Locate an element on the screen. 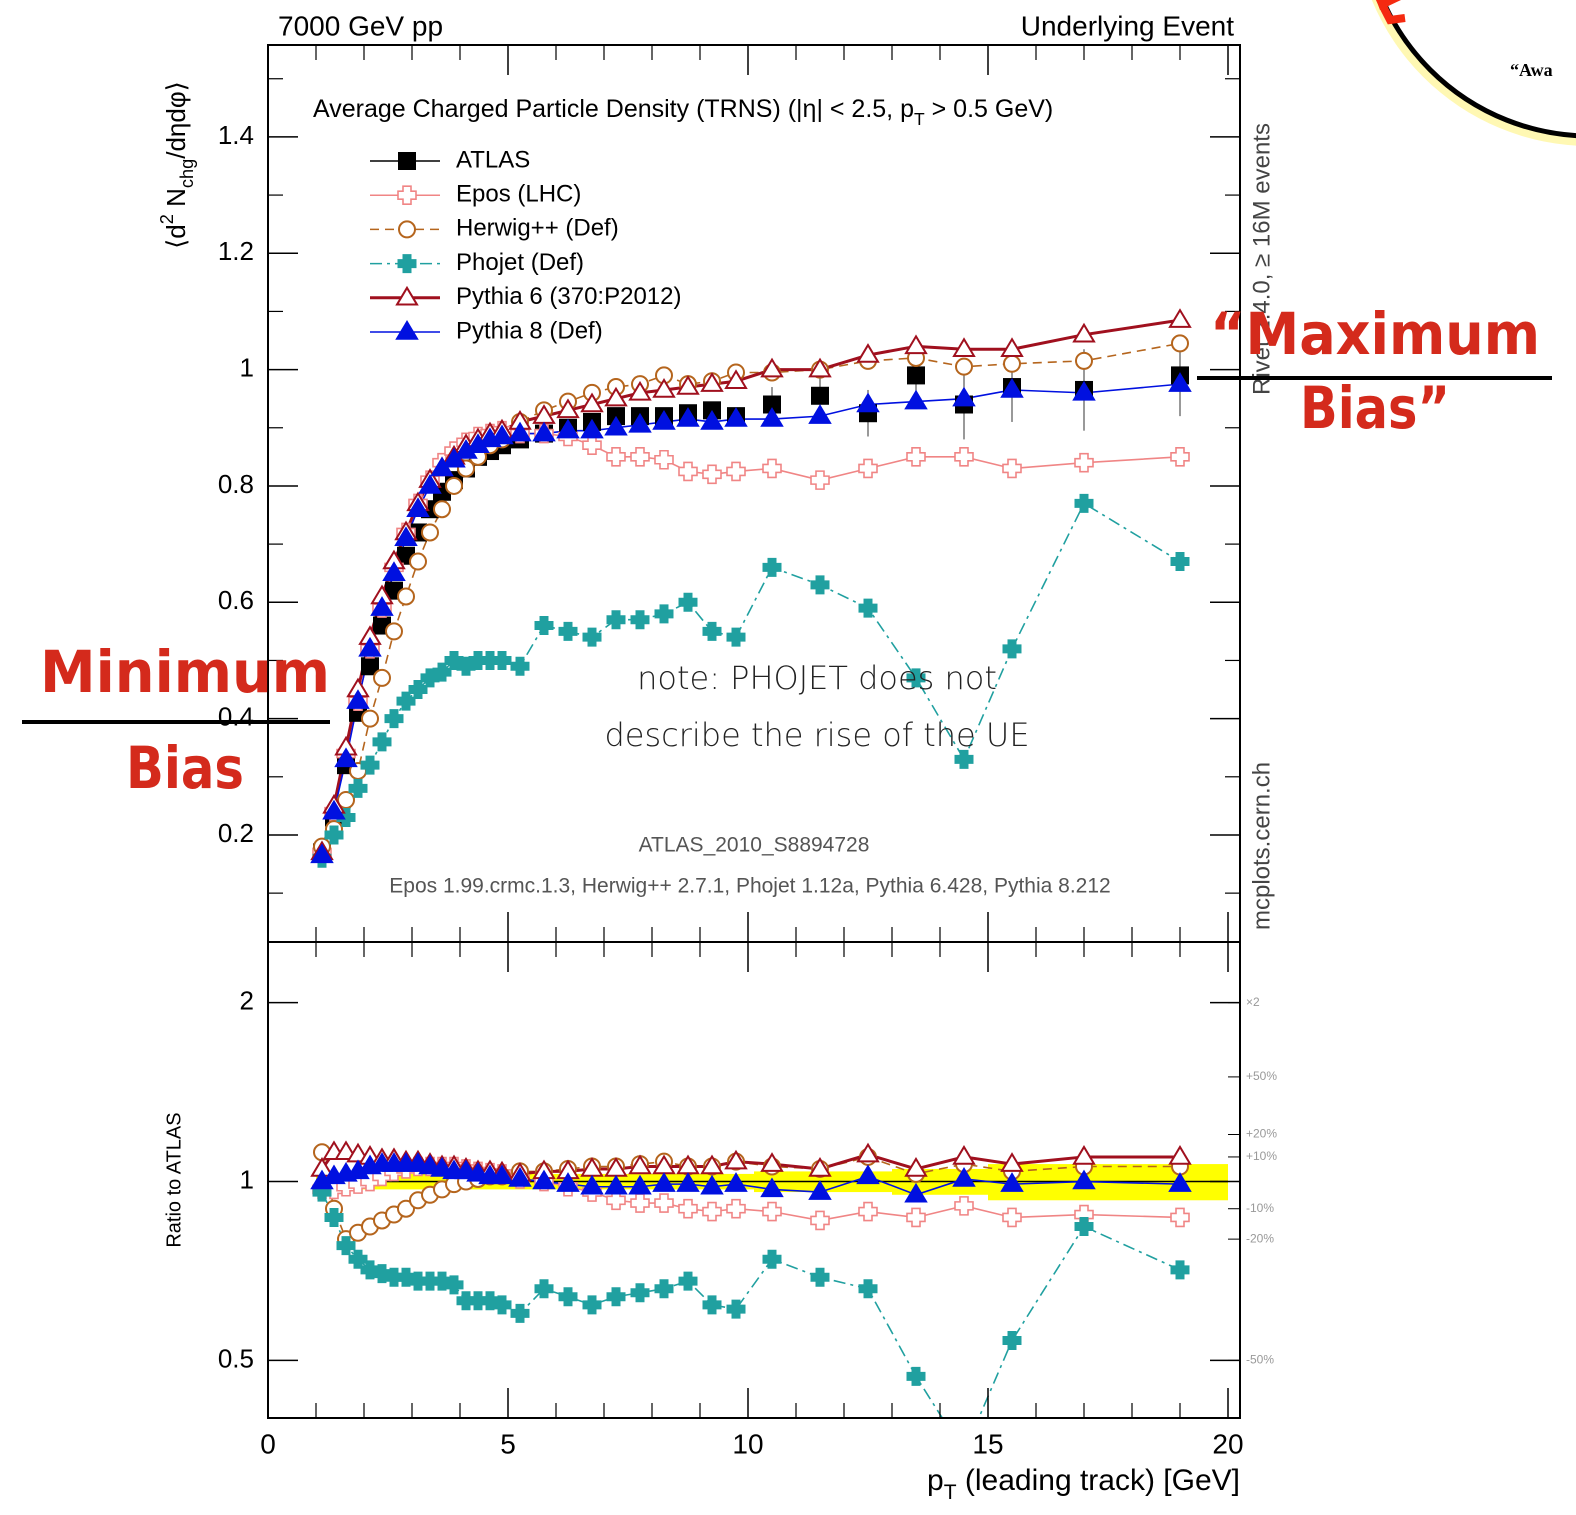 The width and height of the screenshot is (1576, 1515). right-tick-label: -10% is located at coordinates (1260, 1208).